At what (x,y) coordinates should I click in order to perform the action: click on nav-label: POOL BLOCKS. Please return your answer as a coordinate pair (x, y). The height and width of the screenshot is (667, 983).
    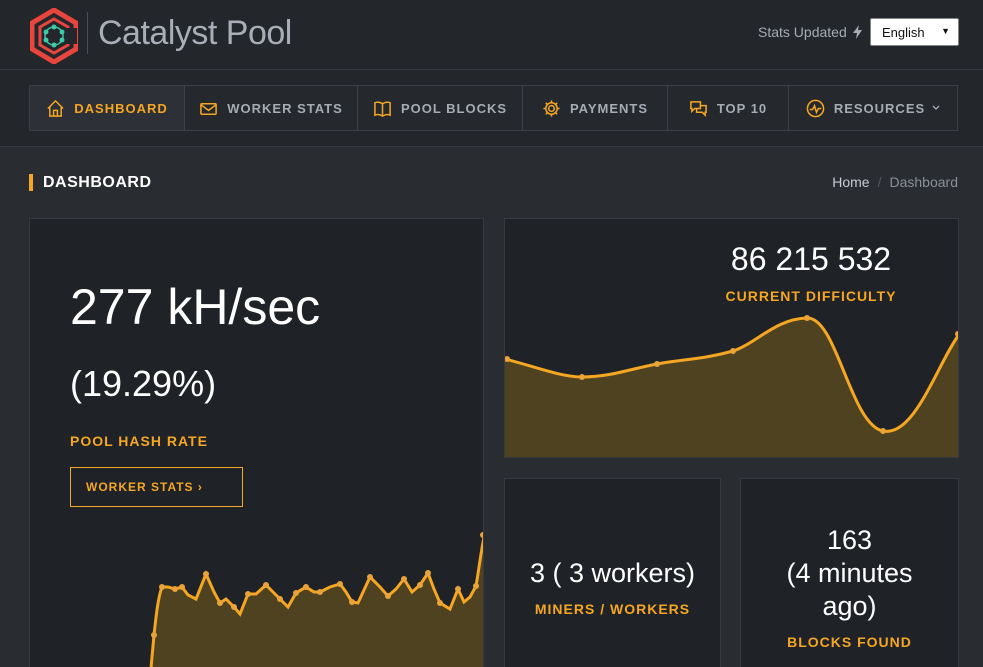
    Looking at the image, I should click on (454, 108).